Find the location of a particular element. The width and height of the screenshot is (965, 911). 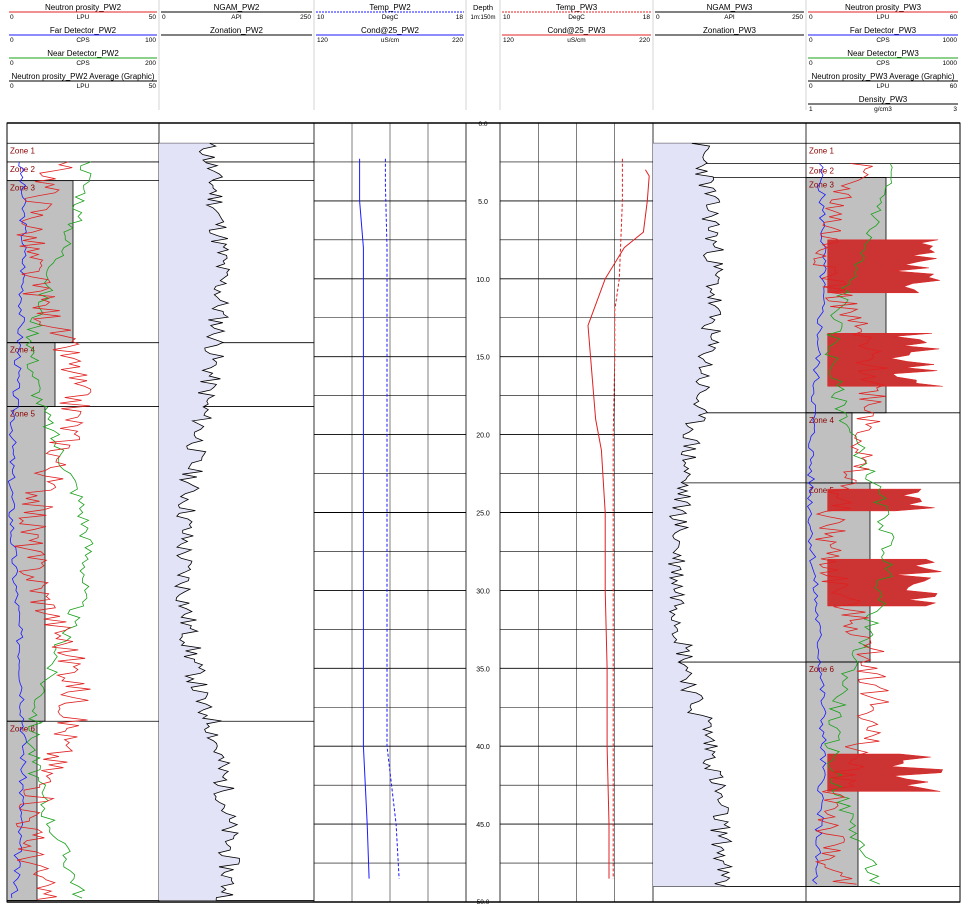

header-curve-max: 220 is located at coordinates (457, 40).